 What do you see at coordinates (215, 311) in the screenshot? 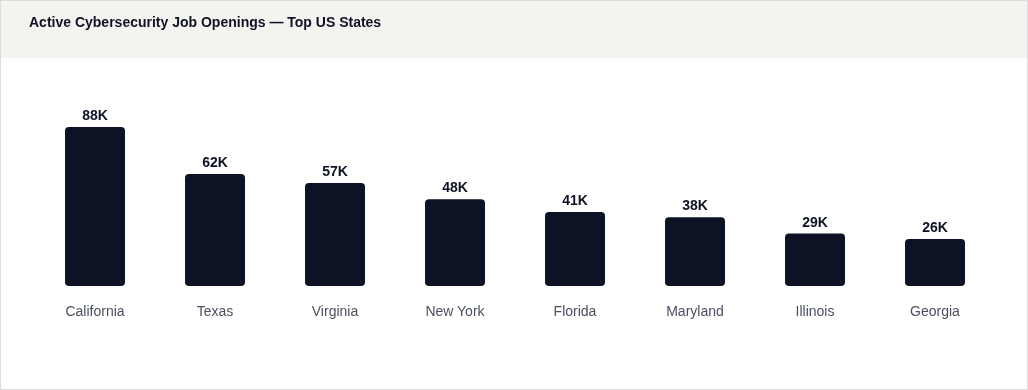
I see `x-tick-label: Texas` at bounding box center [215, 311].